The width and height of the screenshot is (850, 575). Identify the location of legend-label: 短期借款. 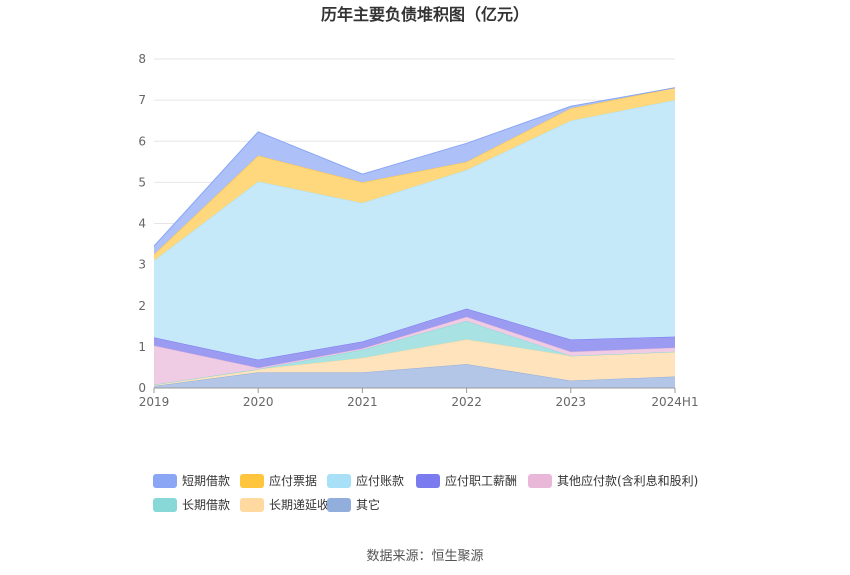
(206, 481).